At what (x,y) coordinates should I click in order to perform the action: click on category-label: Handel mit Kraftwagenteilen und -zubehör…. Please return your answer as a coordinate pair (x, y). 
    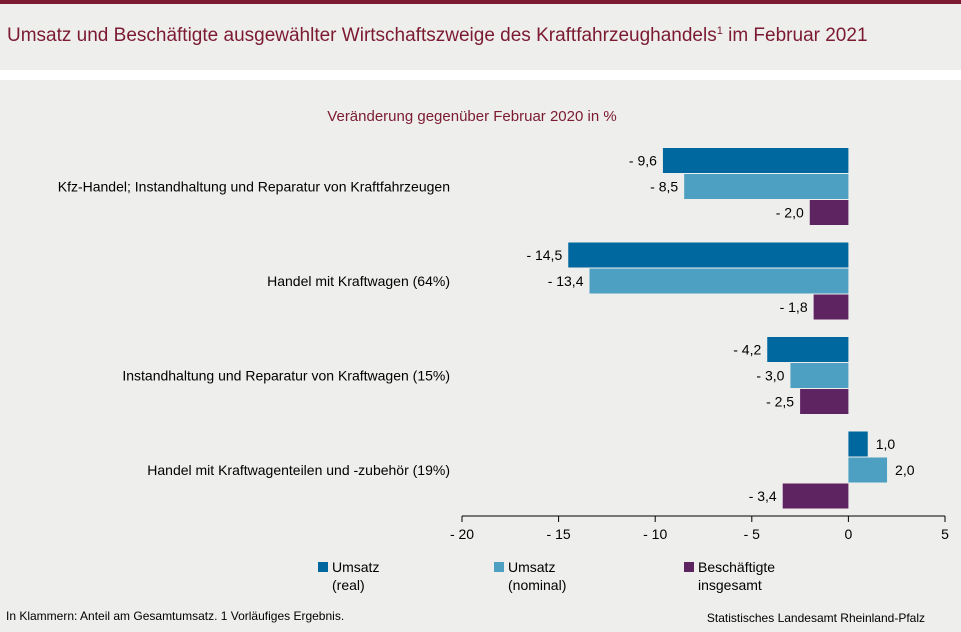
    Looking at the image, I should click on (298, 470).